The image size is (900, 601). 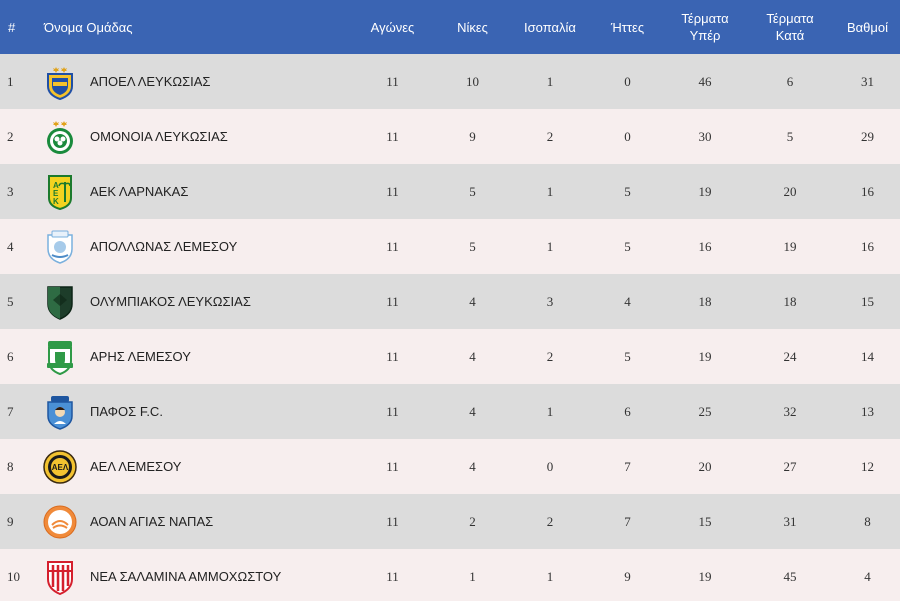 I want to click on svg-text: K, so click(x=56, y=201).